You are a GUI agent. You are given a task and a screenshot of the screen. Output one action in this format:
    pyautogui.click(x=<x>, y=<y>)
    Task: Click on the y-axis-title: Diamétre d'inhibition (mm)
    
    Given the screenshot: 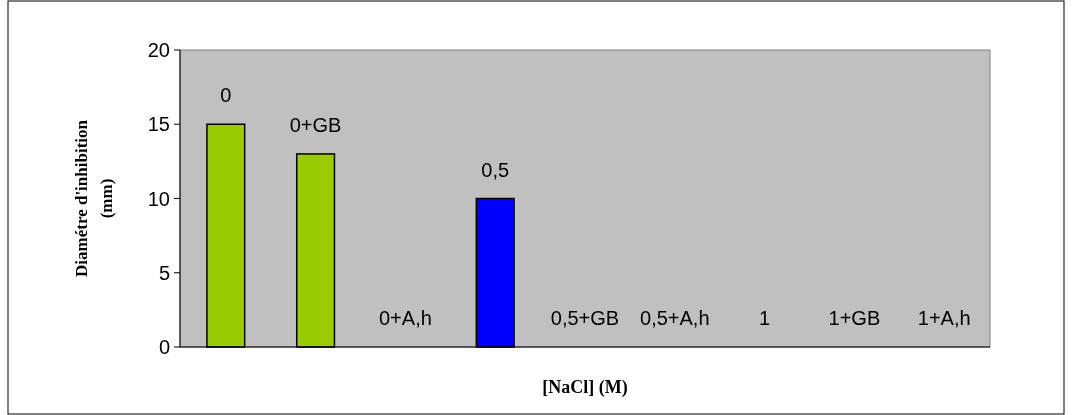 What is the action you would take?
    pyautogui.click(x=94, y=198)
    